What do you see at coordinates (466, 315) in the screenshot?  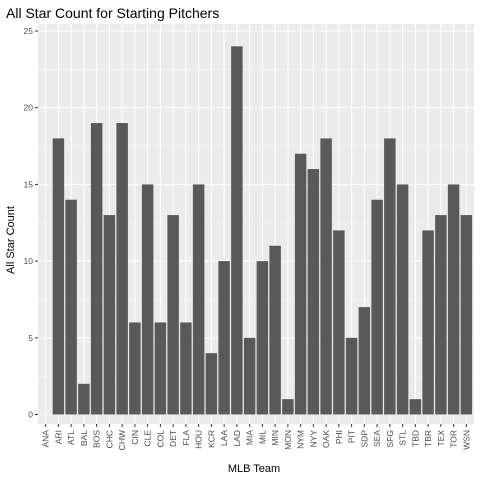 I see `bar-wsn` at bounding box center [466, 315].